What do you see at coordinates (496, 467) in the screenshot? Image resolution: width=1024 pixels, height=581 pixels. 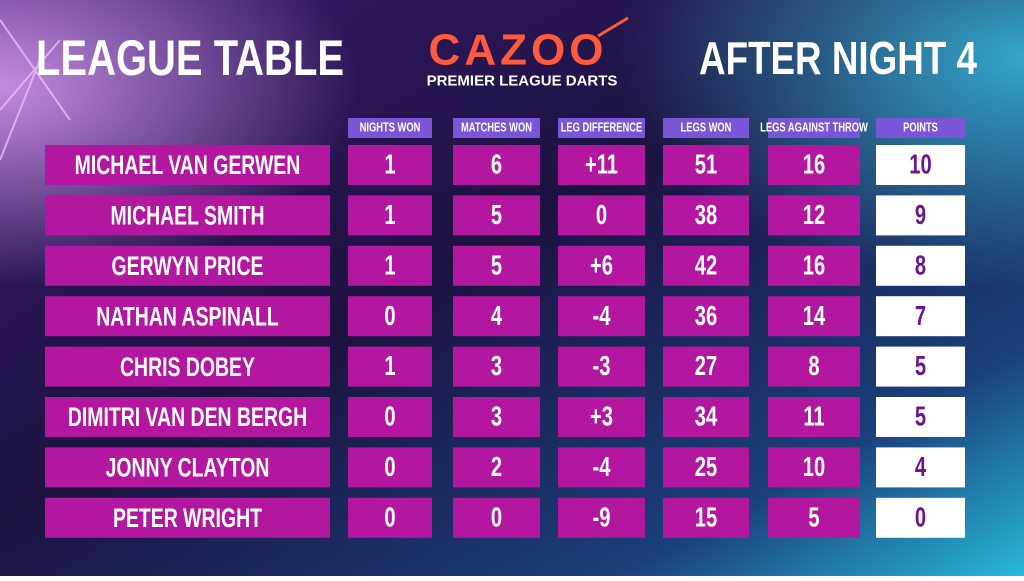 I see `stat: 2` at bounding box center [496, 467].